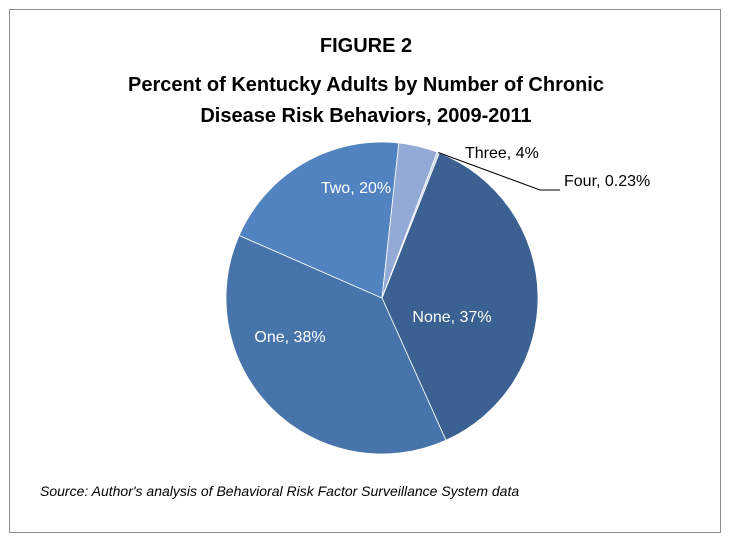  I want to click on chart-title-line-1: FIGURE 2, so click(366, 46).